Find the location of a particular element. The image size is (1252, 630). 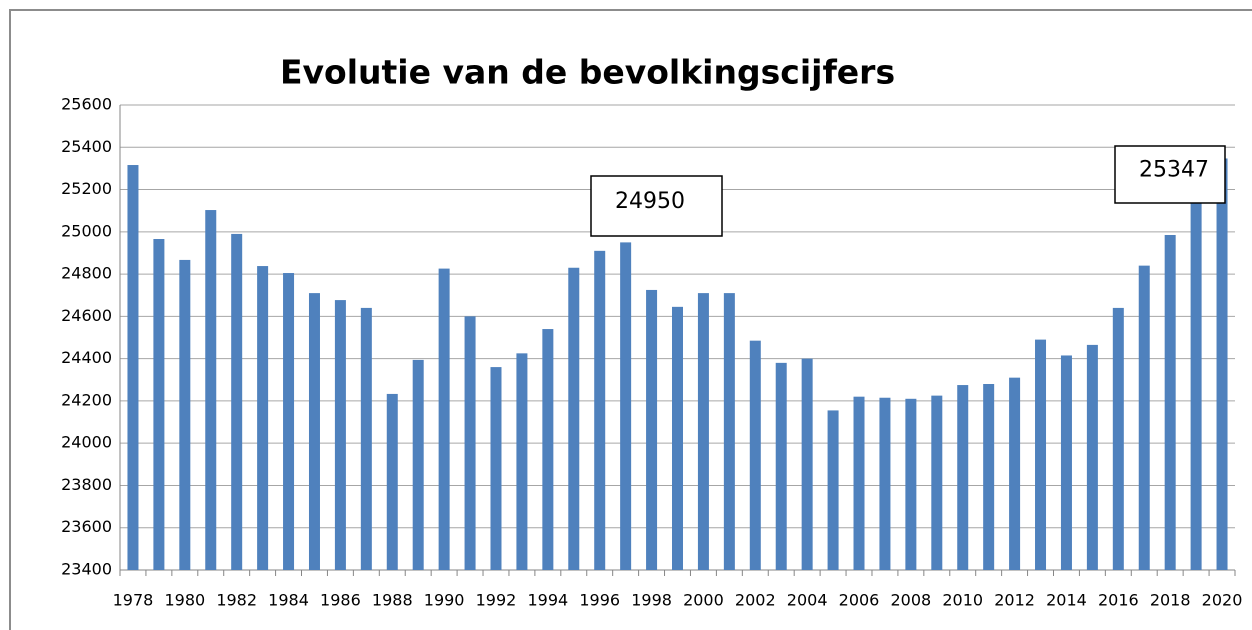

y-tick-label: 23400 is located at coordinates (86, 569).